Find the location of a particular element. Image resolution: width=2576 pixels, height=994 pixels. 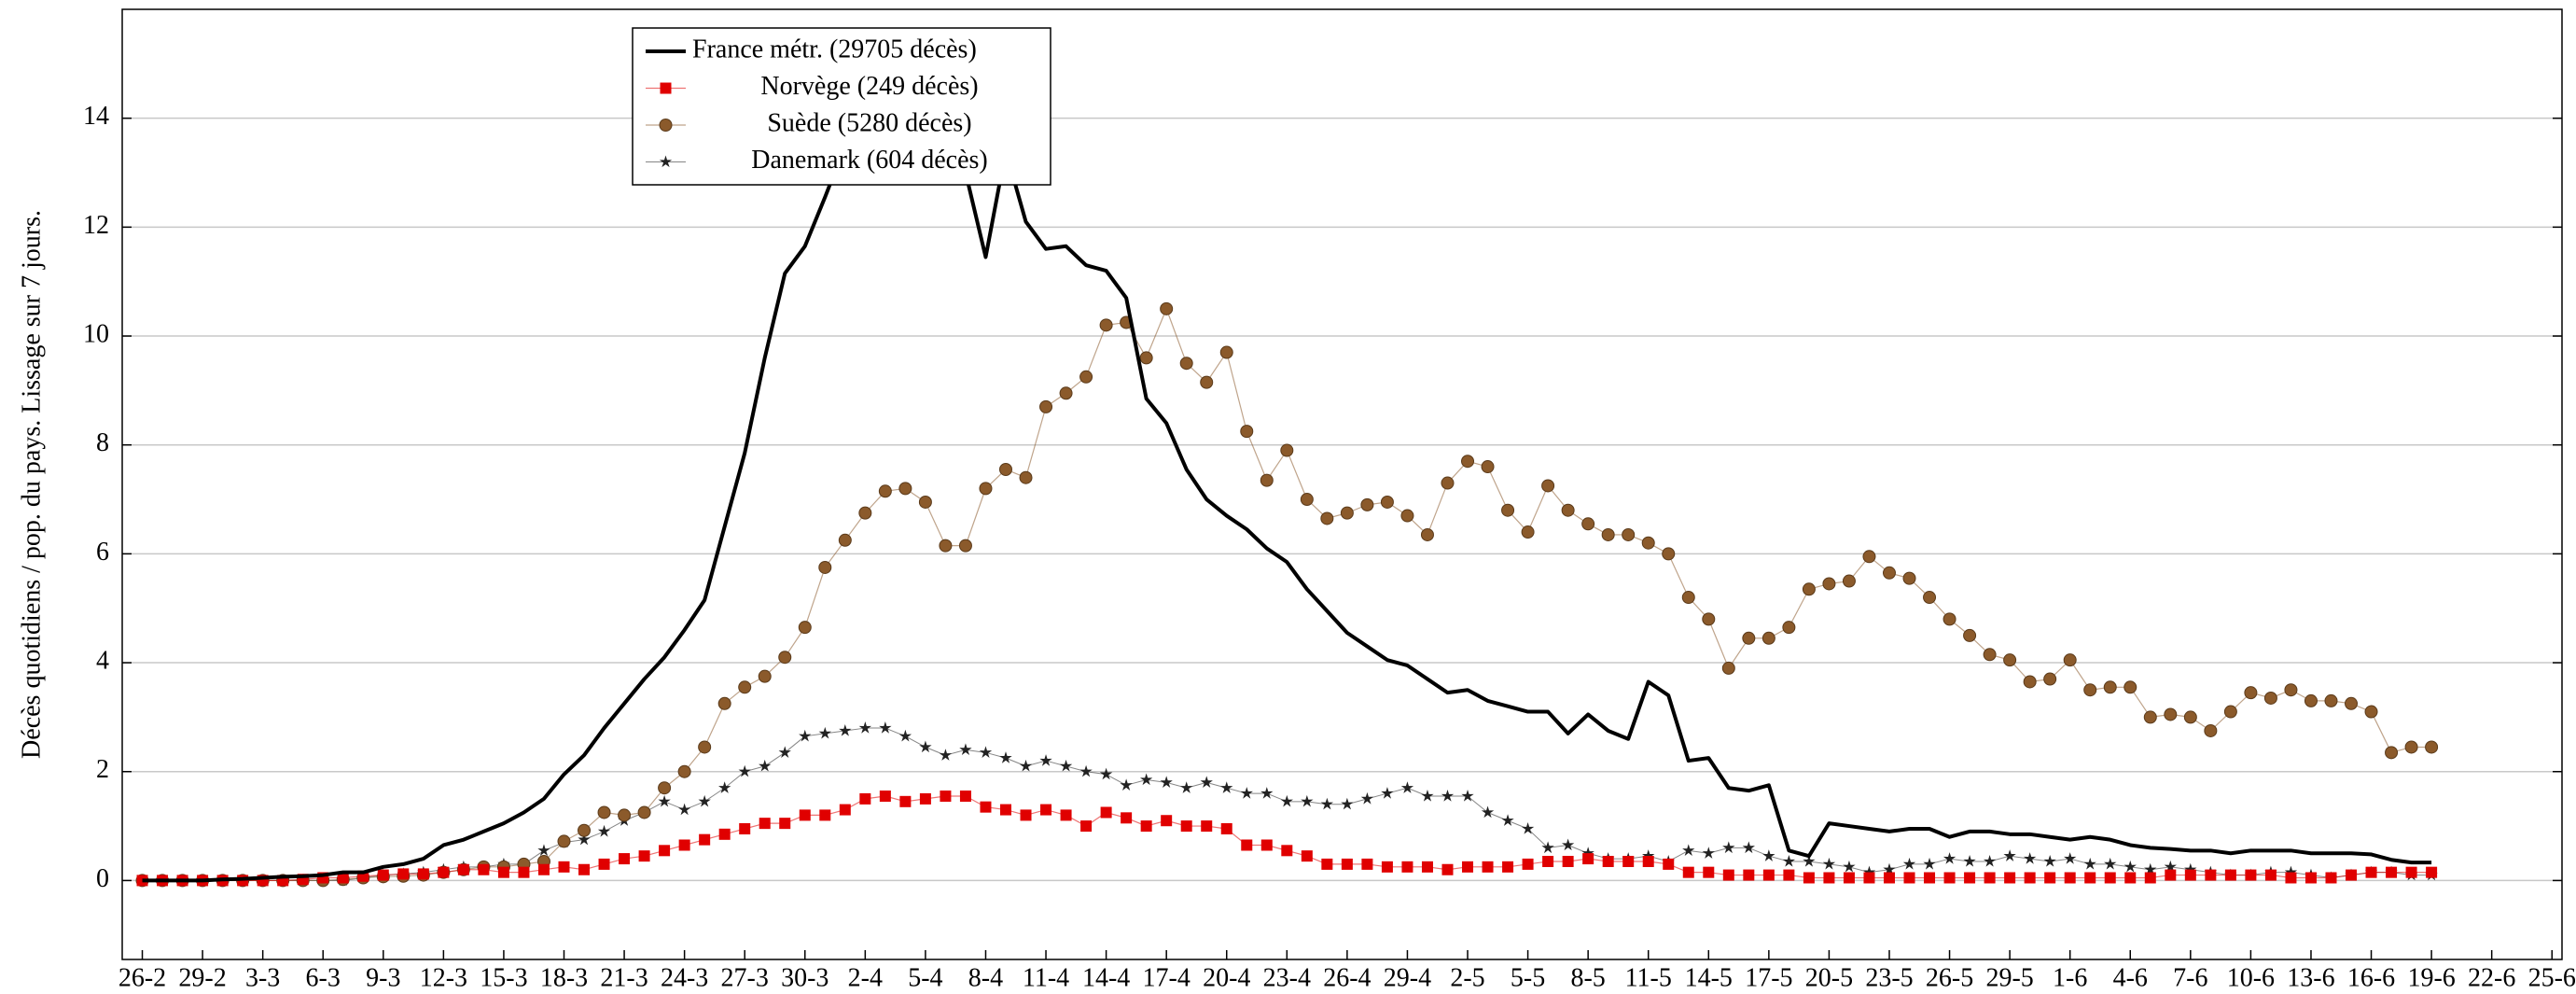

x-tick-label: 4-6 is located at coordinates (2130, 977).